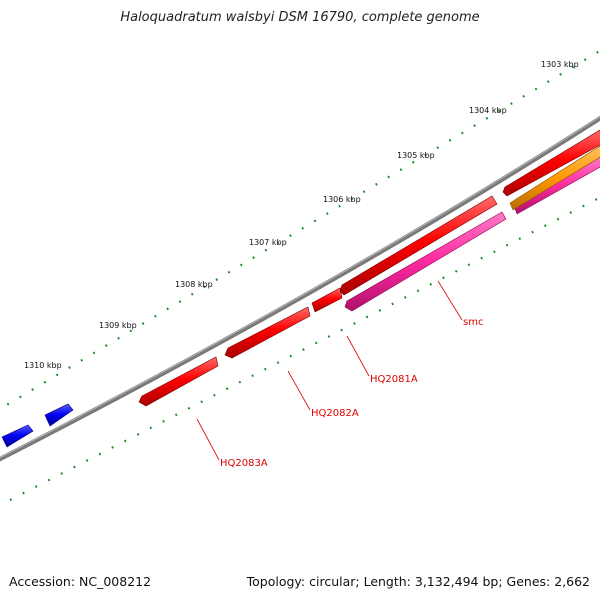  What do you see at coordinates (394, 379) in the screenshot?
I see `gene-label-hq2081a: HQ2081A` at bounding box center [394, 379].